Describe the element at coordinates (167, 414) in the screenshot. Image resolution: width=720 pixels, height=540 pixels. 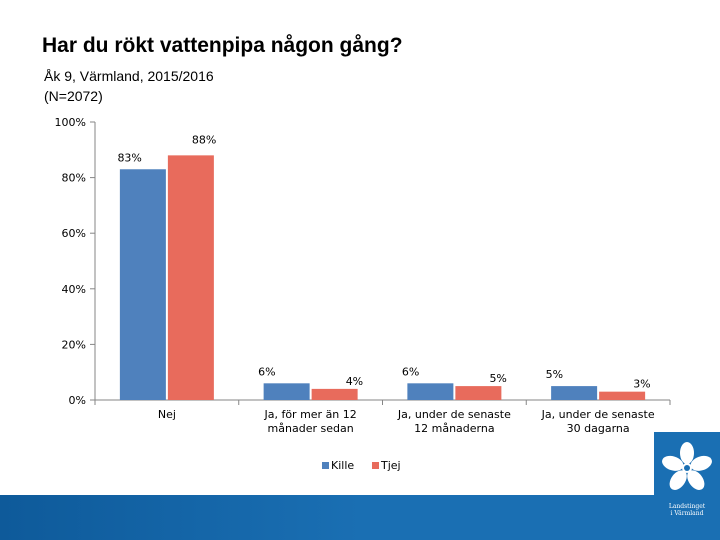
I see `x-category-label: Nej` at that location.